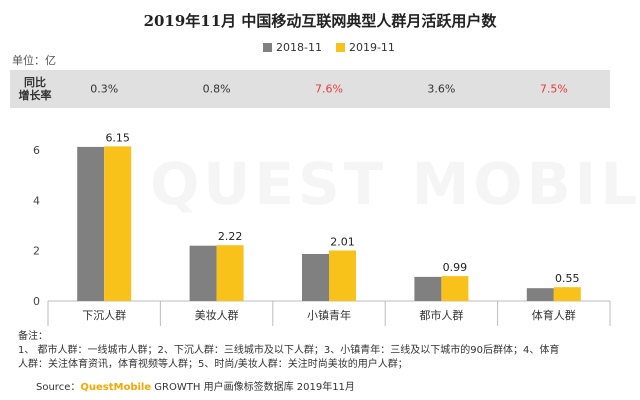  Describe the element at coordinates (216, 89) in the screenshot. I see `growth-rate-value: 0.8%` at that location.